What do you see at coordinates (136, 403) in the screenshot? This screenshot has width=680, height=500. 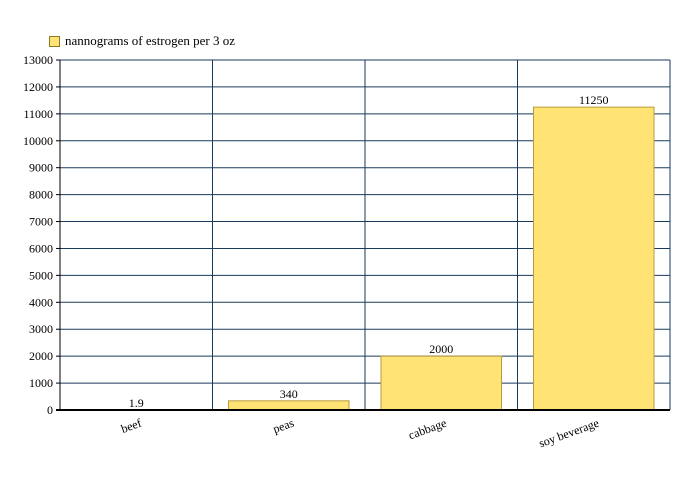 I see `data-label: 1.9` at bounding box center [136, 403].